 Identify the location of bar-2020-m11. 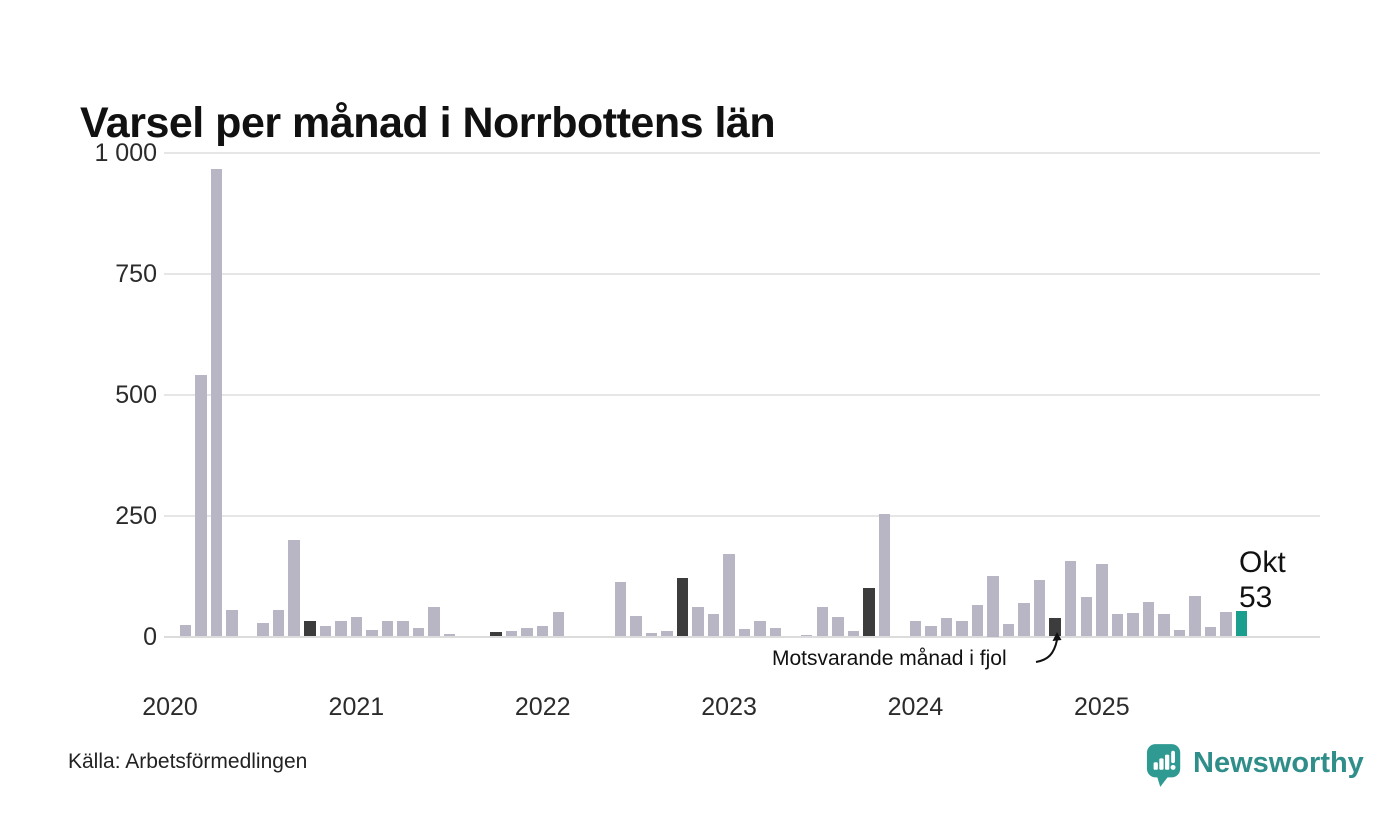
(325, 631).